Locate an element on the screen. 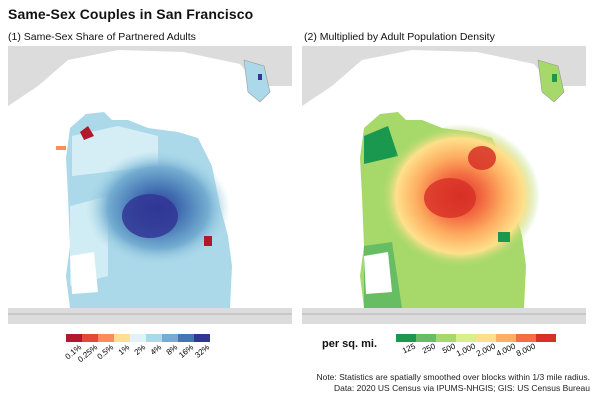 This screenshot has width=600, height=400. legend-tick-label: 0.5% is located at coordinates (106, 352).